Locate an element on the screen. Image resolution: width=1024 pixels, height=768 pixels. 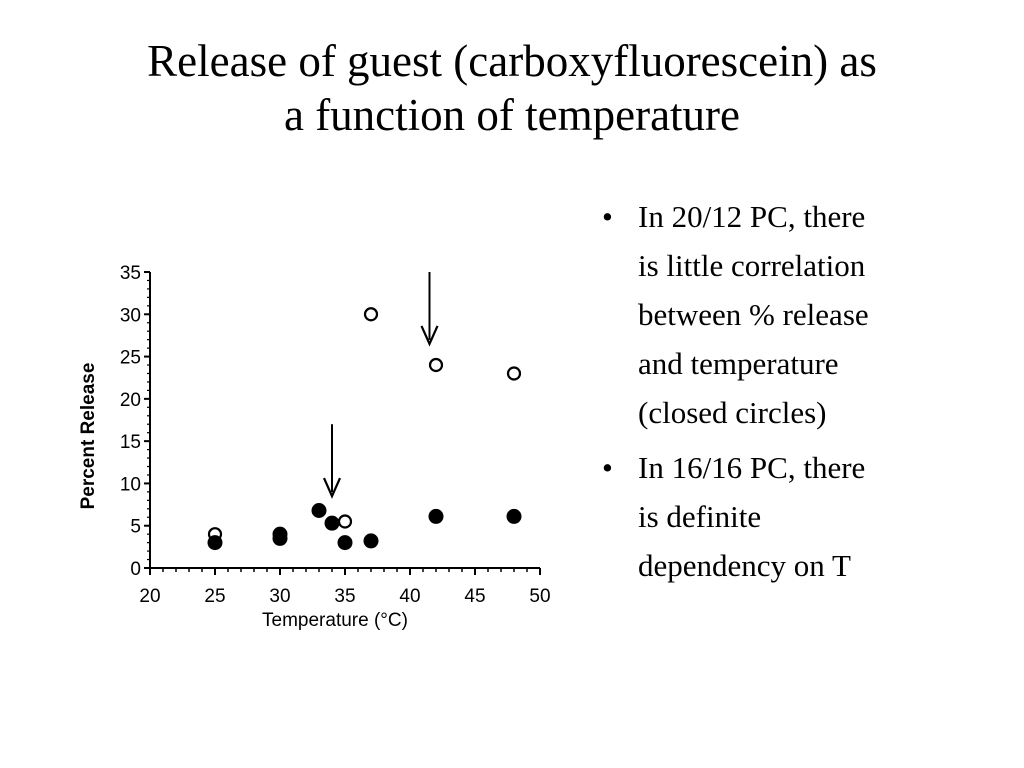
bullet-text-line: (closed circles) is located at coordinates (732, 412).